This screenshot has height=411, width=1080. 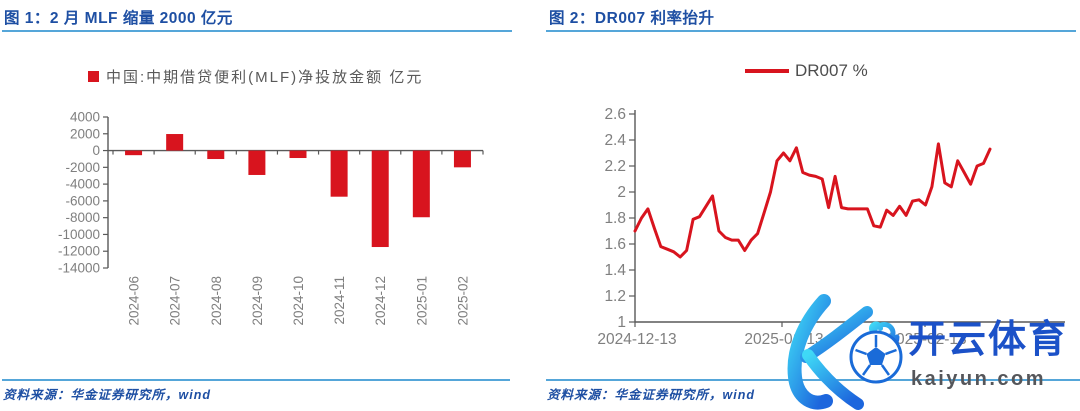 I want to click on legend-square-icon, so click(x=93, y=76).